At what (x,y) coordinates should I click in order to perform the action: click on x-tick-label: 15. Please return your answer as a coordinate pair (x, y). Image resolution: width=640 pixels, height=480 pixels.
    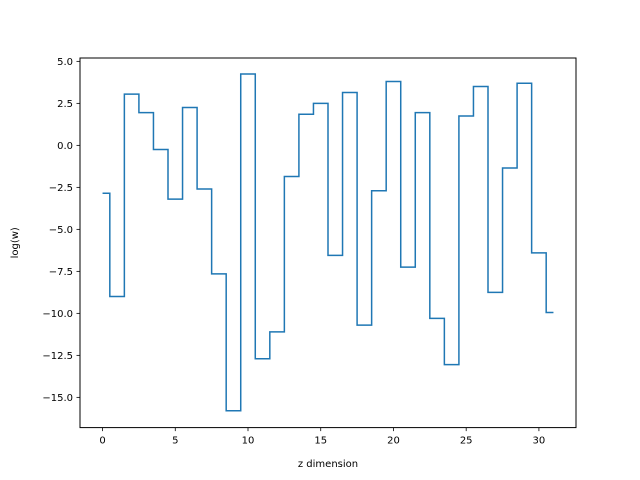
    Looking at the image, I should click on (320, 441).